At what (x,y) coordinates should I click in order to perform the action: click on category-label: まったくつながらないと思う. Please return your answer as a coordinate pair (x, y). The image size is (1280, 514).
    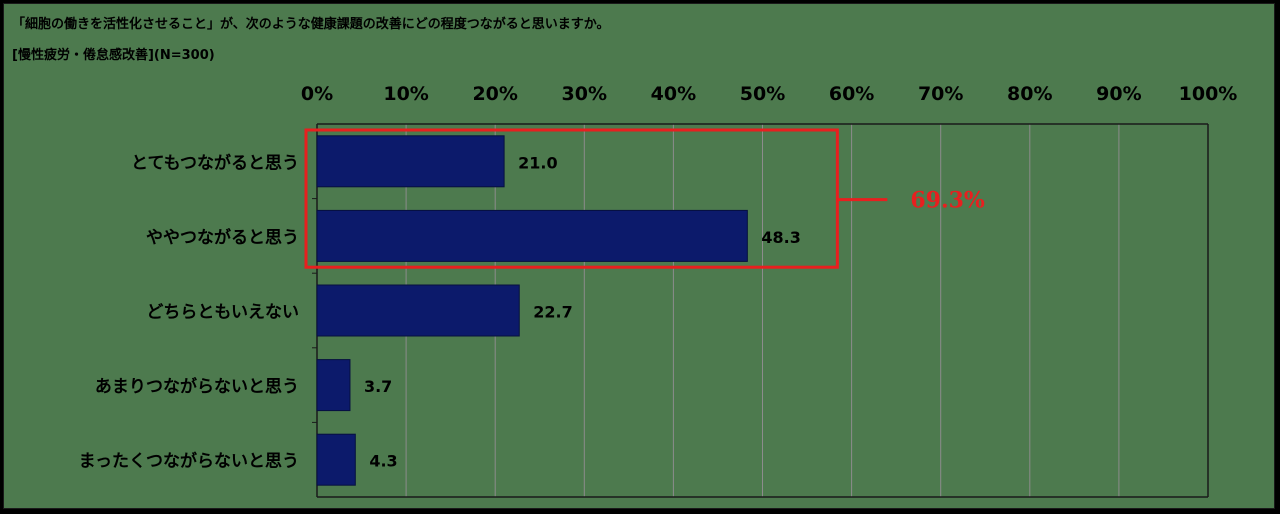
    Looking at the image, I should click on (189, 461).